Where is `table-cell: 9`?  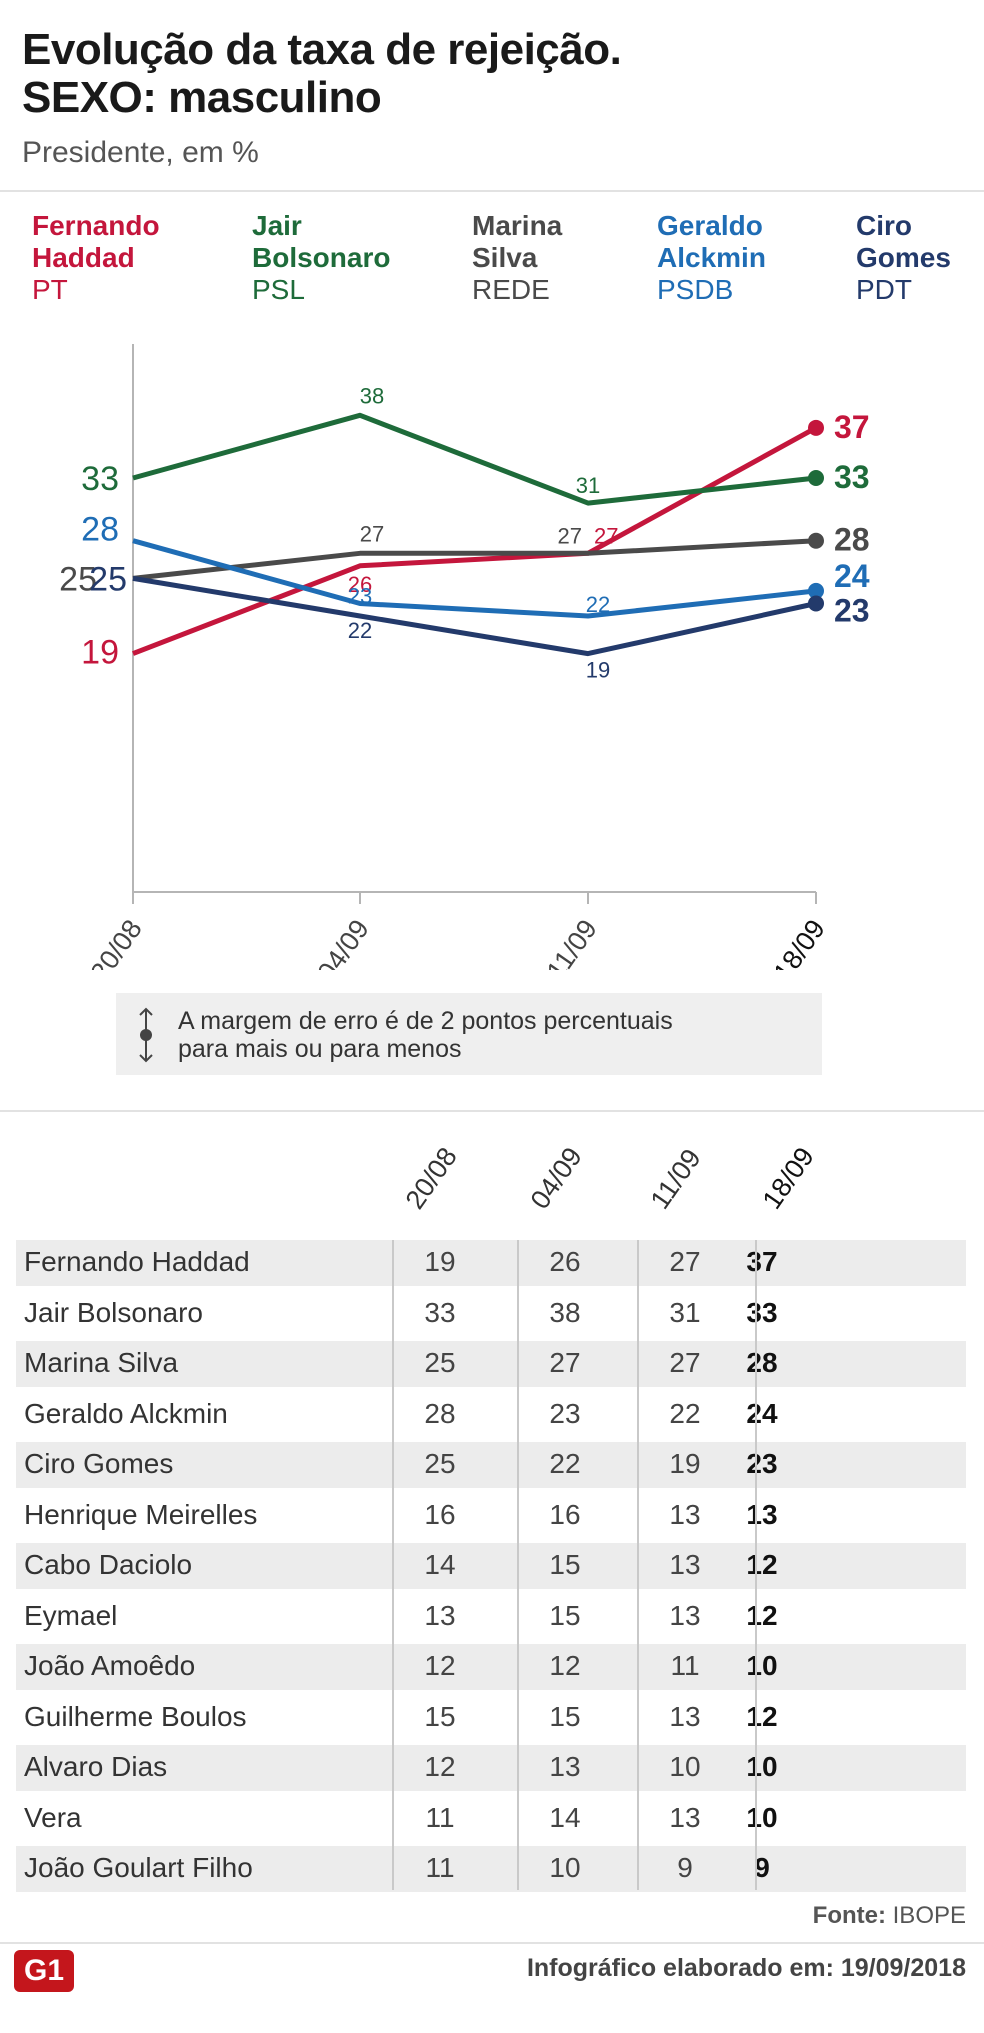
table-cell: 9 is located at coordinates (762, 1867).